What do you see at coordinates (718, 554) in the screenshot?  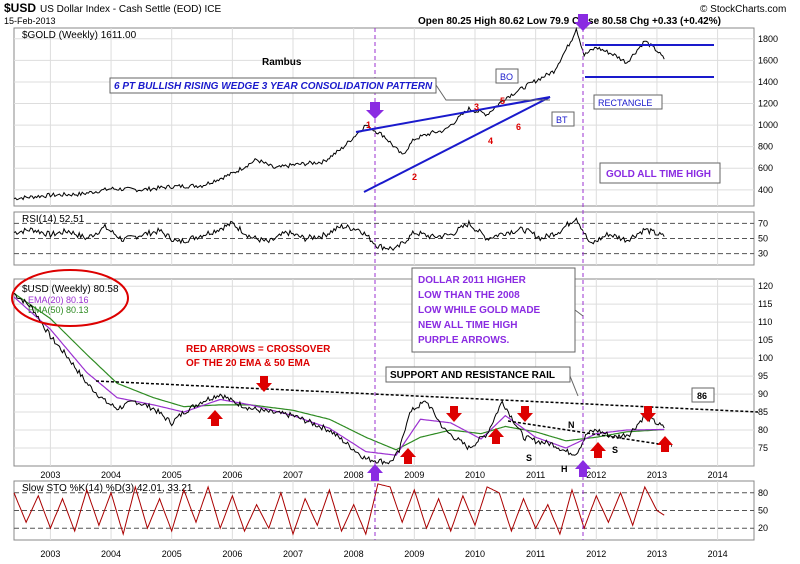 I see `xtick-stoch-2014: 2014` at bounding box center [718, 554].